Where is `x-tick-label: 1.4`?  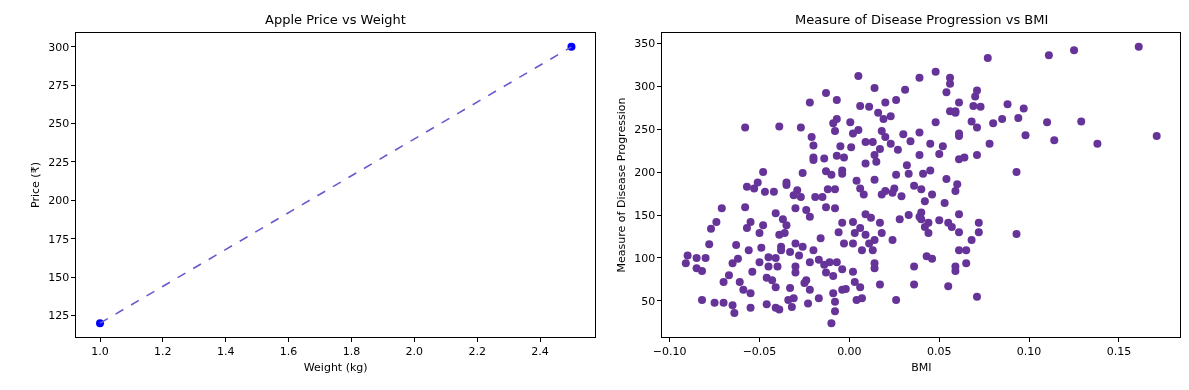
x-tick-label: 1.4 is located at coordinates (225, 352).